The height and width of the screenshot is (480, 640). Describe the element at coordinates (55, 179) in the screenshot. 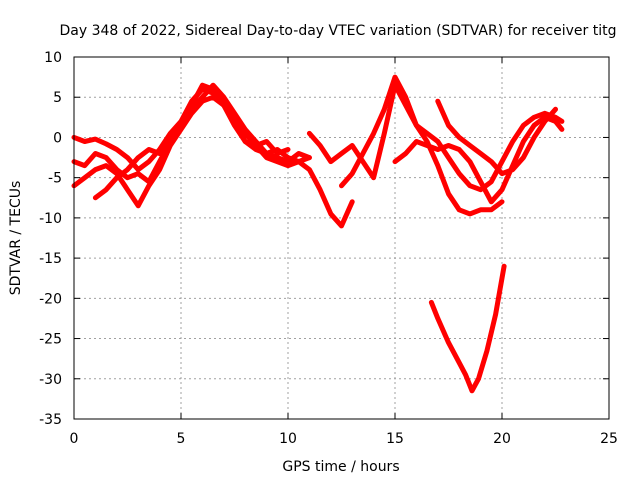

I see `y-tick-label: -5` at that location.